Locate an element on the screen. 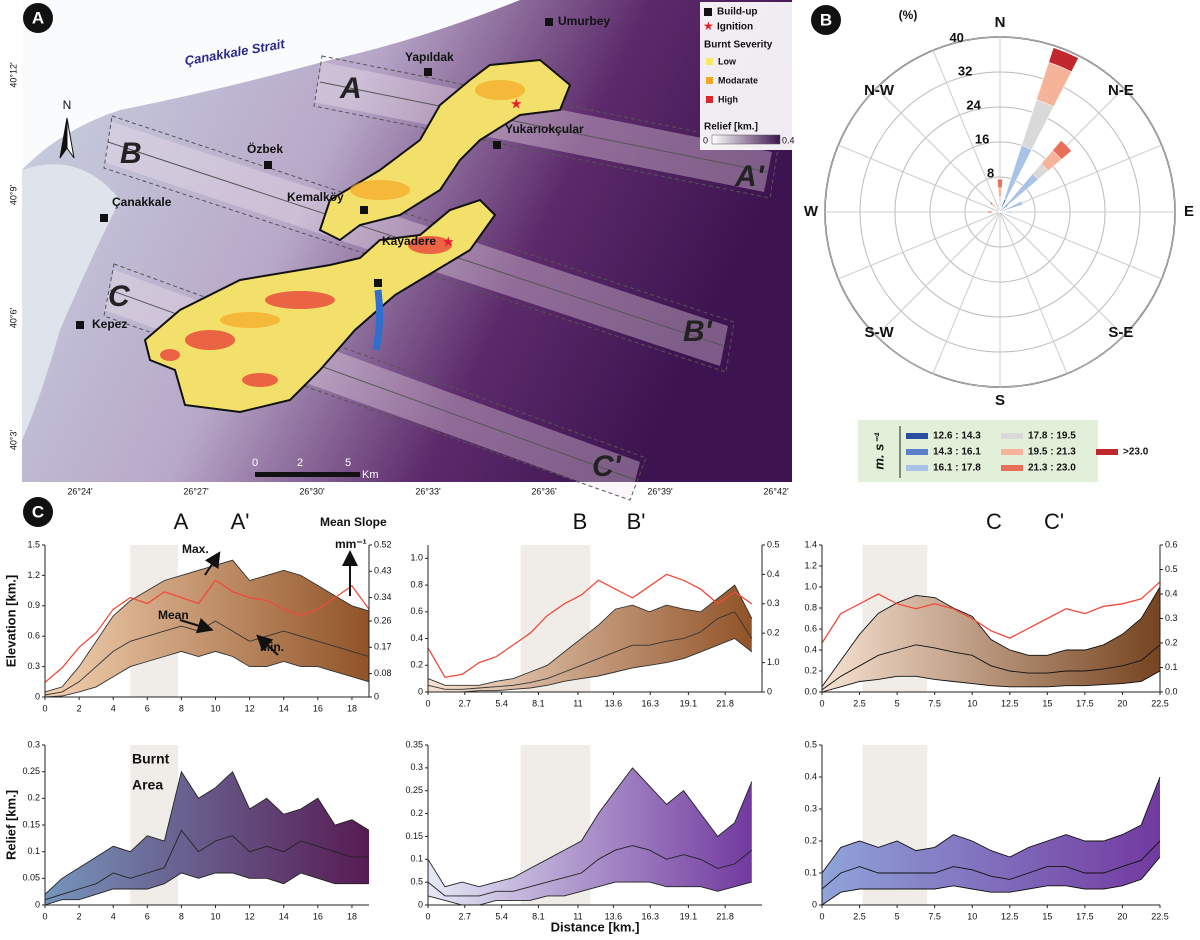  x-tick-label: 7.5 is located at coordinates (934, 916).